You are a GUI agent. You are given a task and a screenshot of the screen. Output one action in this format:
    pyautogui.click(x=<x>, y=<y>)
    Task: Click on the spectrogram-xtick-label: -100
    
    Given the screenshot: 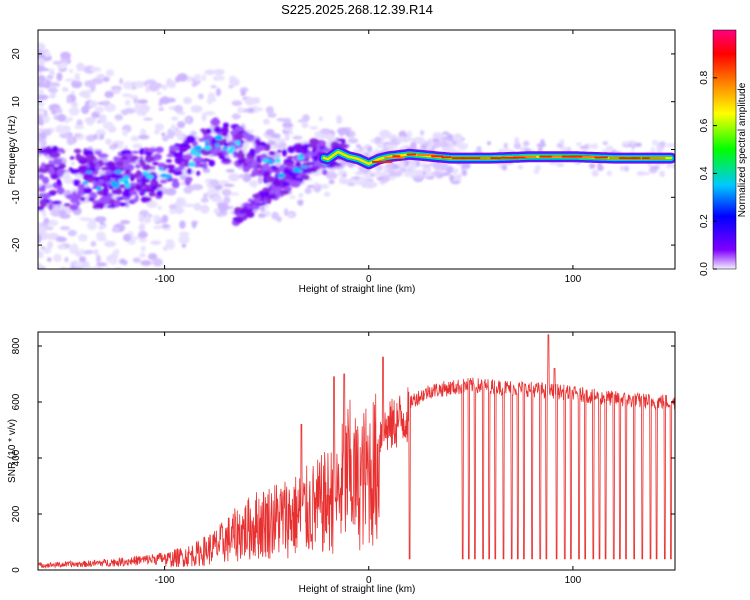 What is the action you would take?
    pyautogui.click(x=165, y=279)
    